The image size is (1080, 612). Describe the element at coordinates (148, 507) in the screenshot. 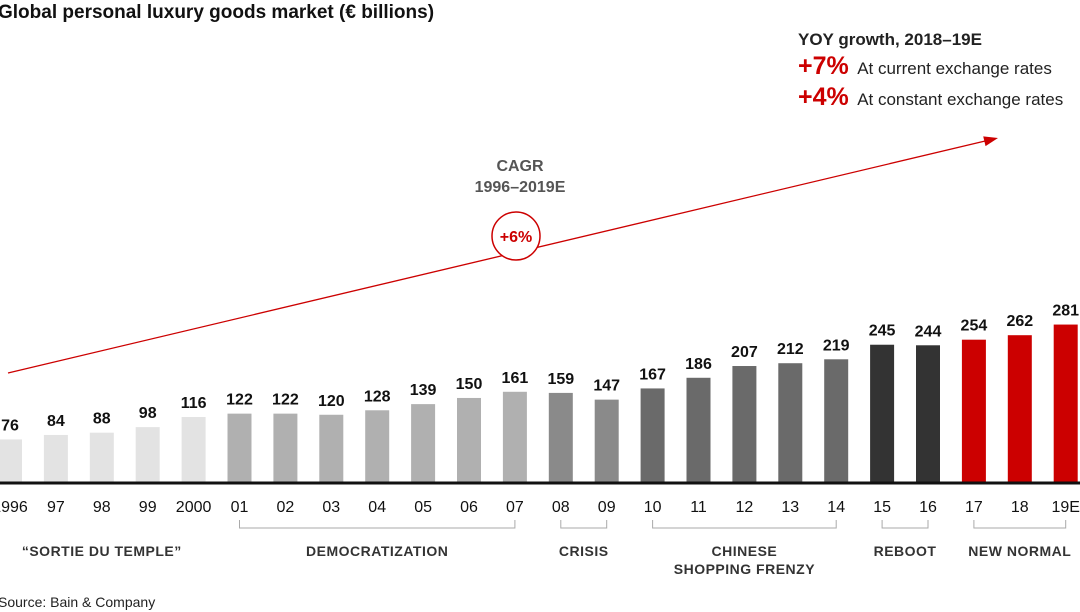

I see `tick-label-99: 99` at that location.